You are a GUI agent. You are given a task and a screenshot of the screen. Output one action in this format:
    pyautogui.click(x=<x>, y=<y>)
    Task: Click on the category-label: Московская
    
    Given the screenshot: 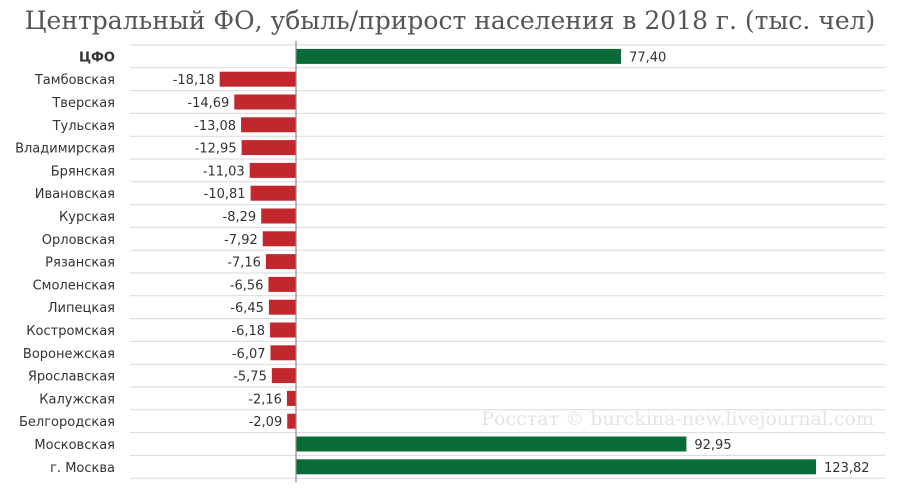 What is the action you would take?
    pyautogui.click(x=74, y=445)
    